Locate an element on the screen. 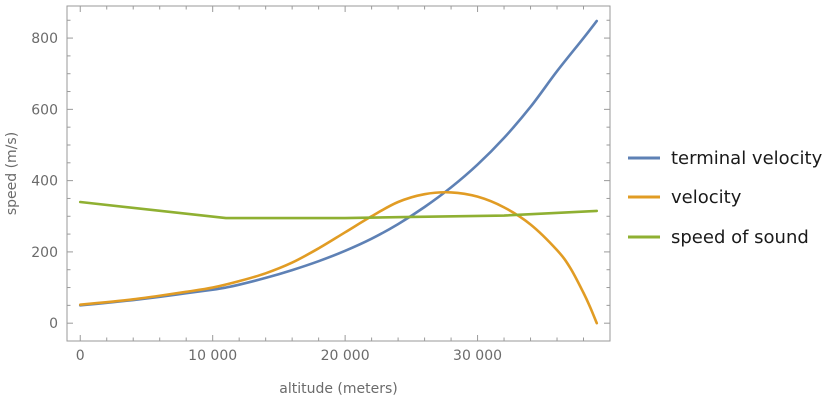  series-line-speed-of-sound is located at coordinates (338, 210).